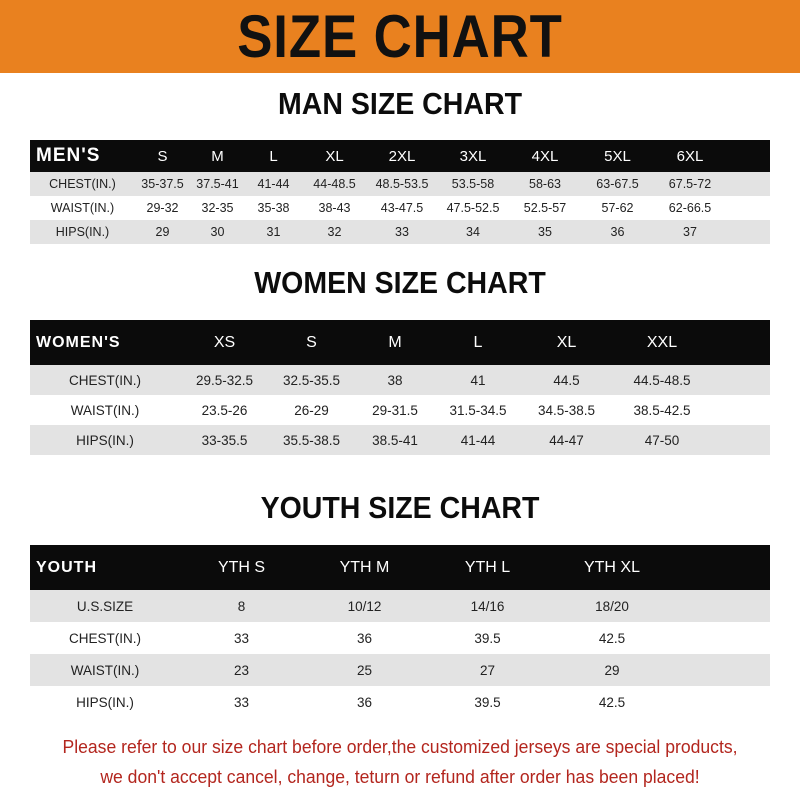 This screenshot has width=800, height=800. I want to click on size-cell: 2XL, so click(402, 156).